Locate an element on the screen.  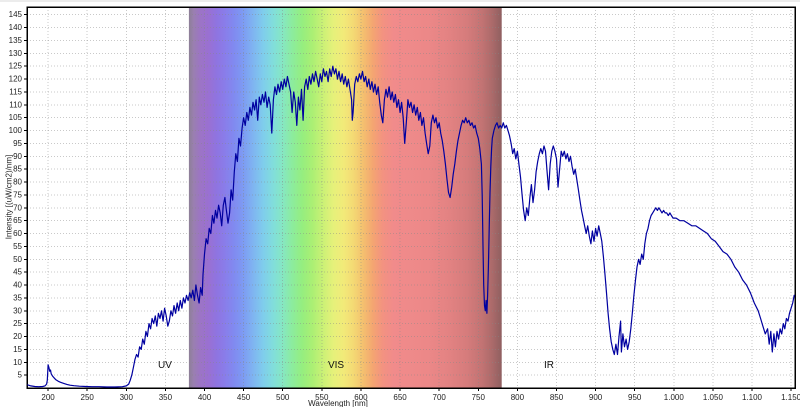
y-tick-label: 50 is located at coordinates (17, 259).